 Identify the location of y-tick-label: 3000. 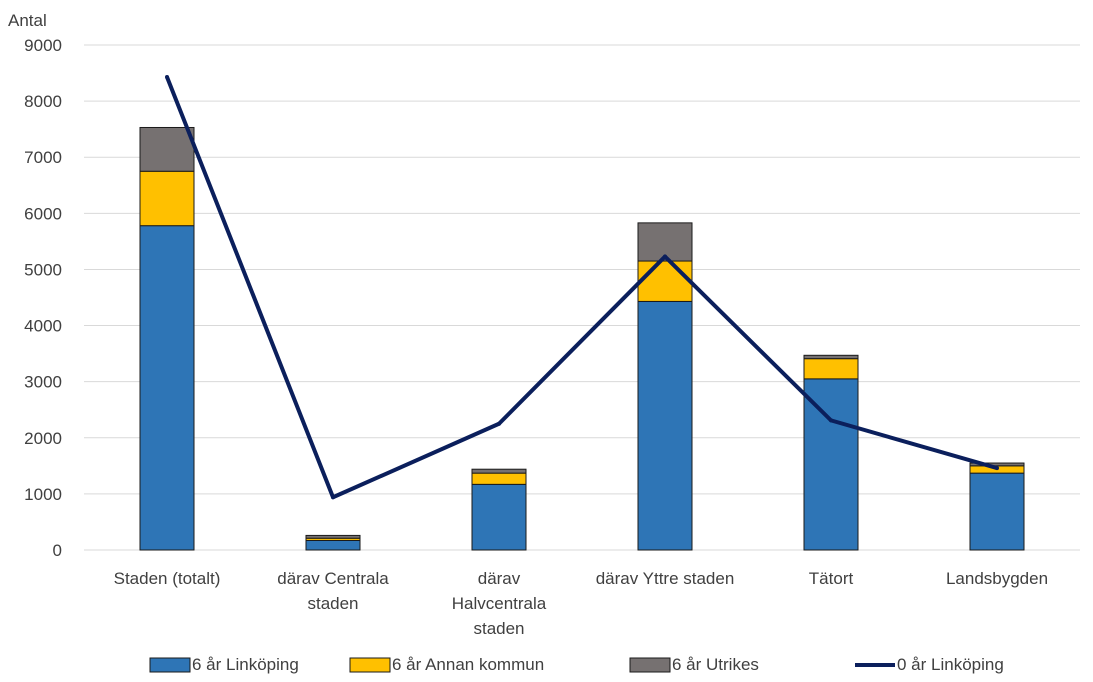
(43, 382).